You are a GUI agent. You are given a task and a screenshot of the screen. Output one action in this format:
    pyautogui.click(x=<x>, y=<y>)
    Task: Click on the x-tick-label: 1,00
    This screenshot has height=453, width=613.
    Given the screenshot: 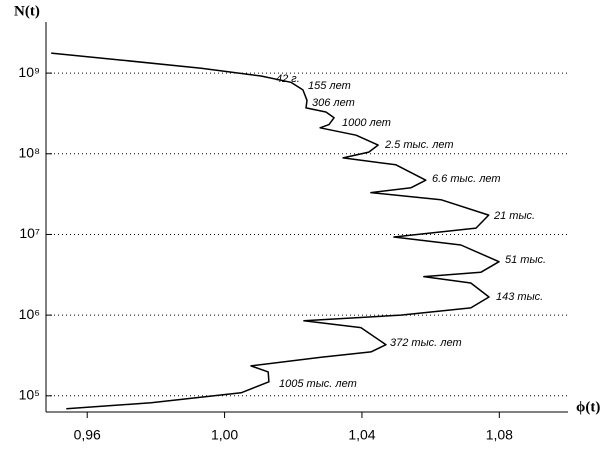 What is the action you would take?
    pyautogui.click(x=224, y=435)
    